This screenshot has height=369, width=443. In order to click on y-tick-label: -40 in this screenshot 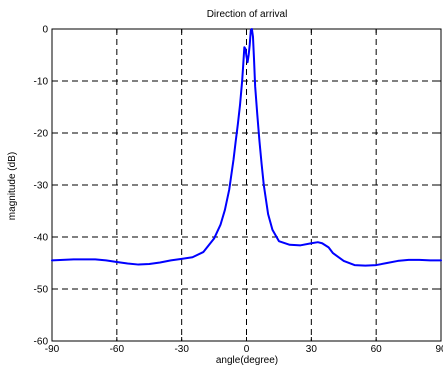, I will do `click(41, 238)`.